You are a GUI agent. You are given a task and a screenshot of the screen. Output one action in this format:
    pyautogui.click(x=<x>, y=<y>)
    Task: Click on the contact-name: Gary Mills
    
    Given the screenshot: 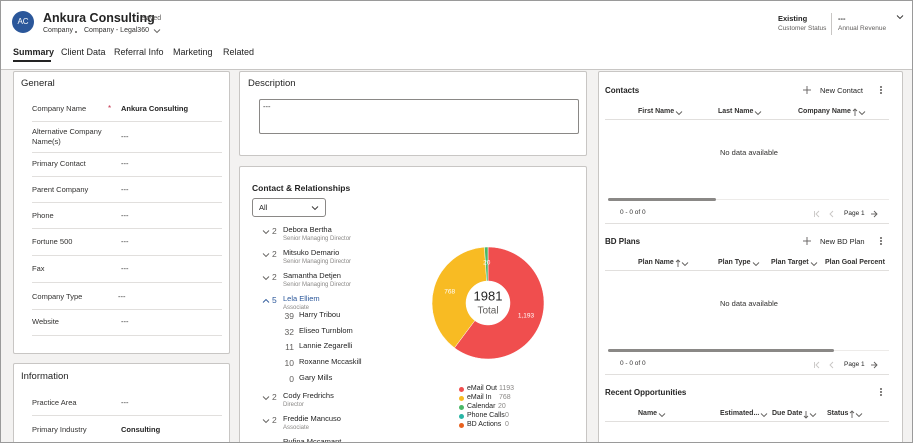 What is the action you would take?
    pyautogui.click(x=316, y=377)
    